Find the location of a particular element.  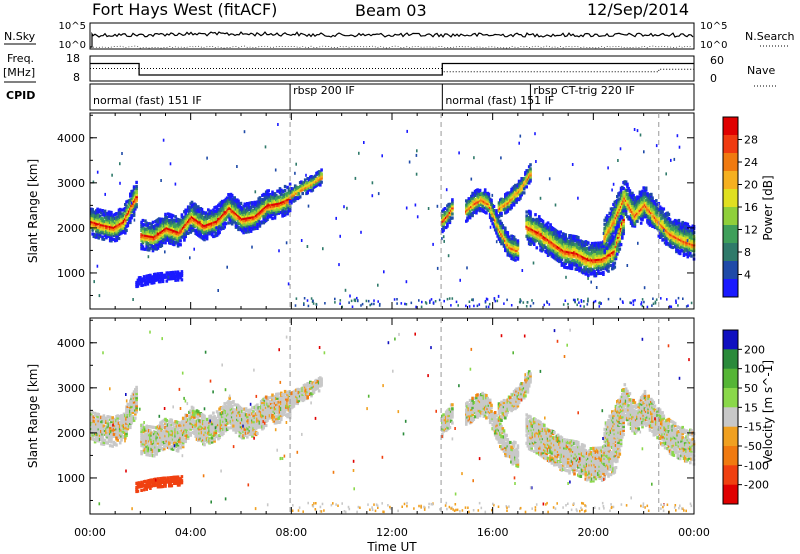

nsky-tick-bottom: 10^0 is located at coordinates (72, 45).